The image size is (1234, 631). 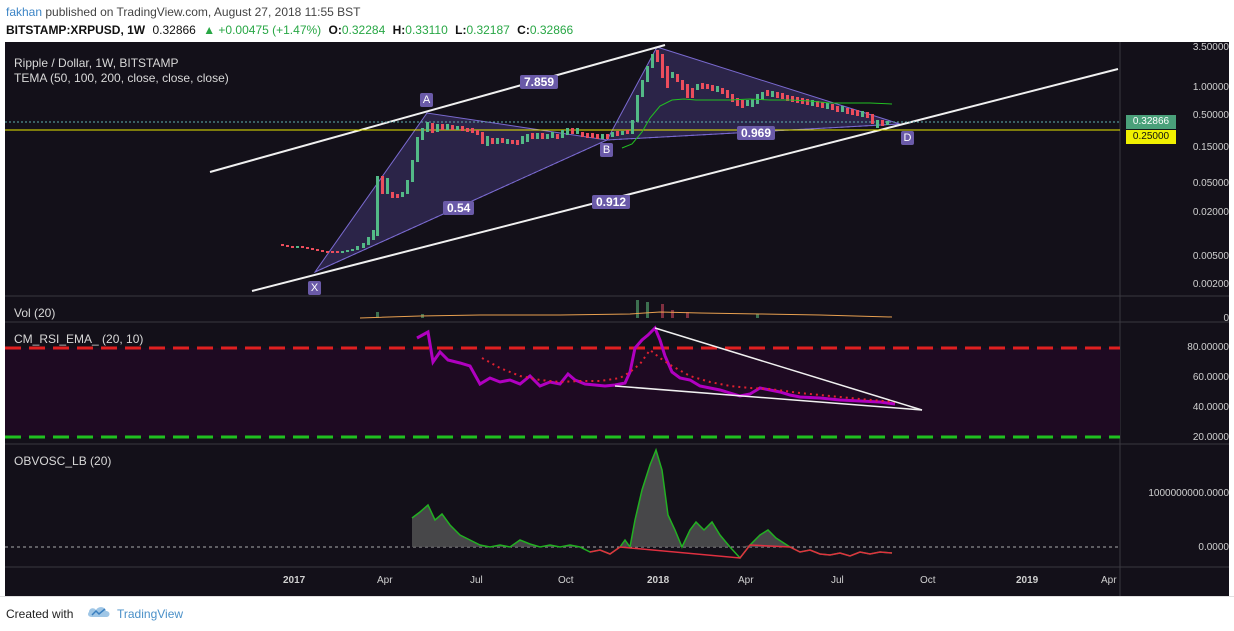 I want to click on y-tick: 1.00000, so click(x=1210, y=87).